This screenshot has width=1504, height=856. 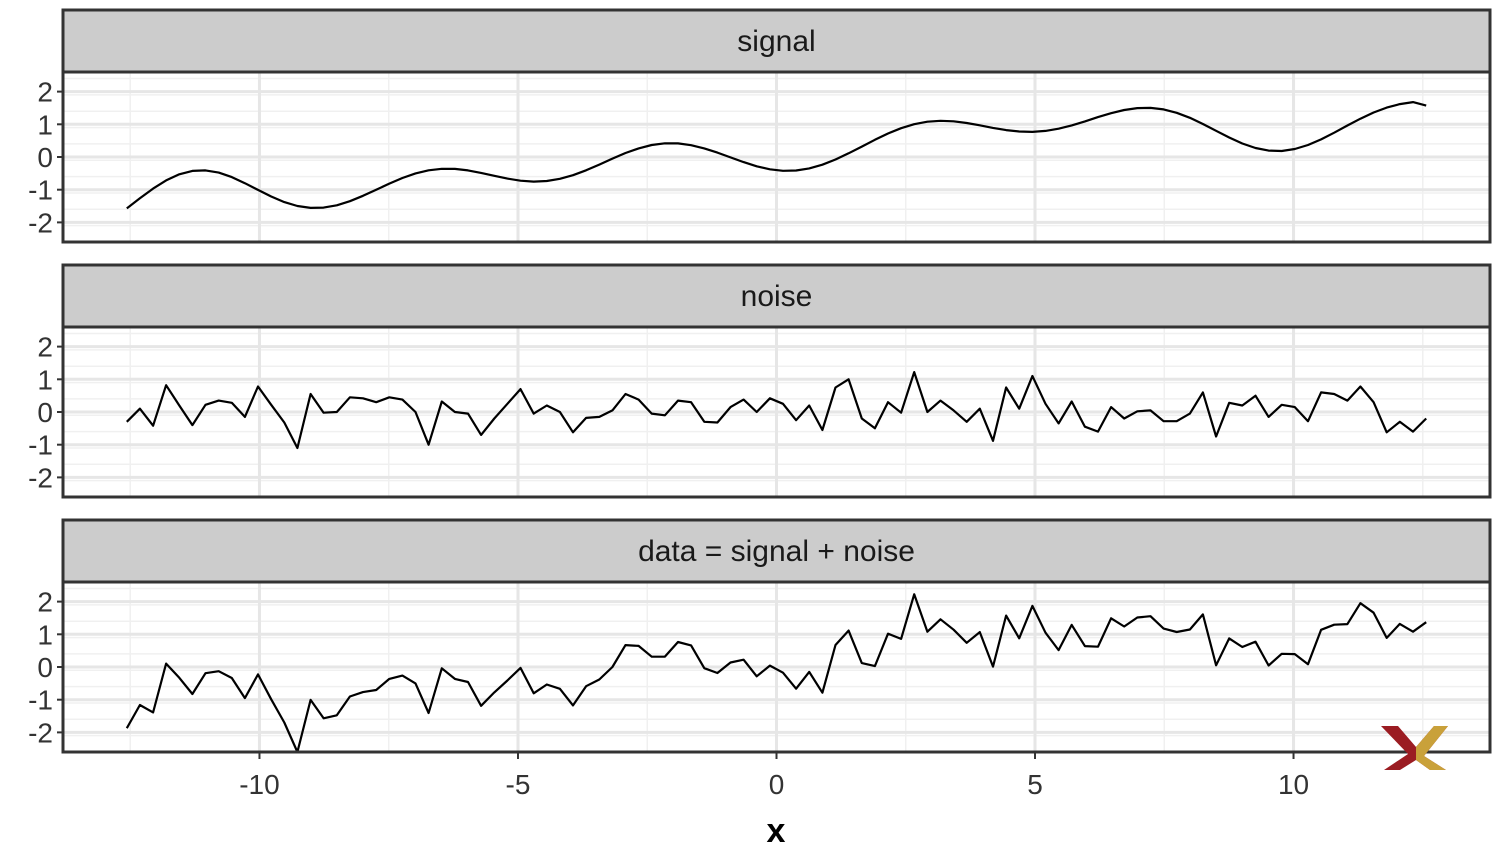 I want to click on x-tick-label: 10, so click(x=1293, y=784).